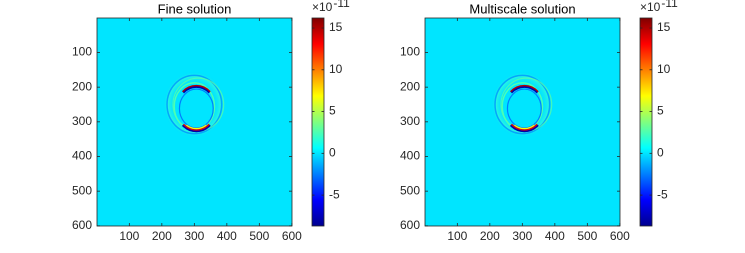  I want to click on chart-title: Multiscale solution, so click(522, 8).